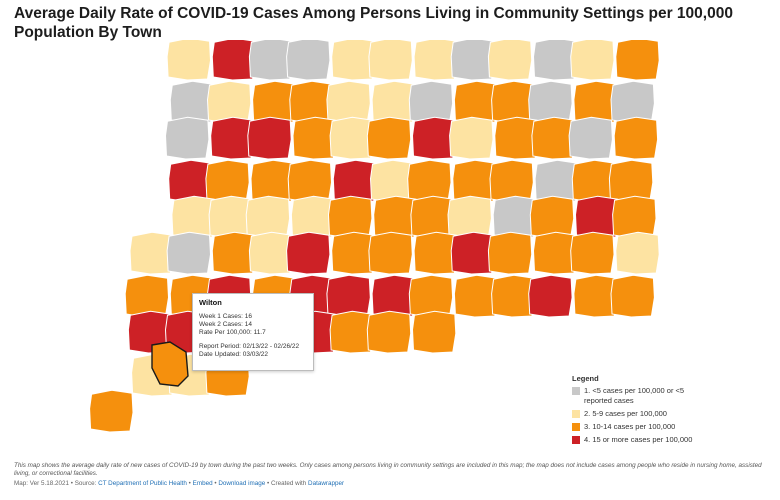 The height and width of the screenshot is (500, 780). I want to click on tooltip-updated: Date Updated: 03/03/22, so click(234, 354).